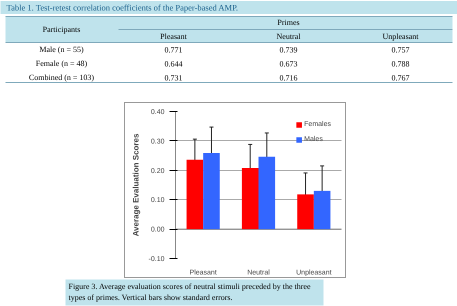 Image resolution: width=457 pixels, height=306 pixels. I want to click on y-axis-title: Average Evaluation Scores, so click(136, 184).